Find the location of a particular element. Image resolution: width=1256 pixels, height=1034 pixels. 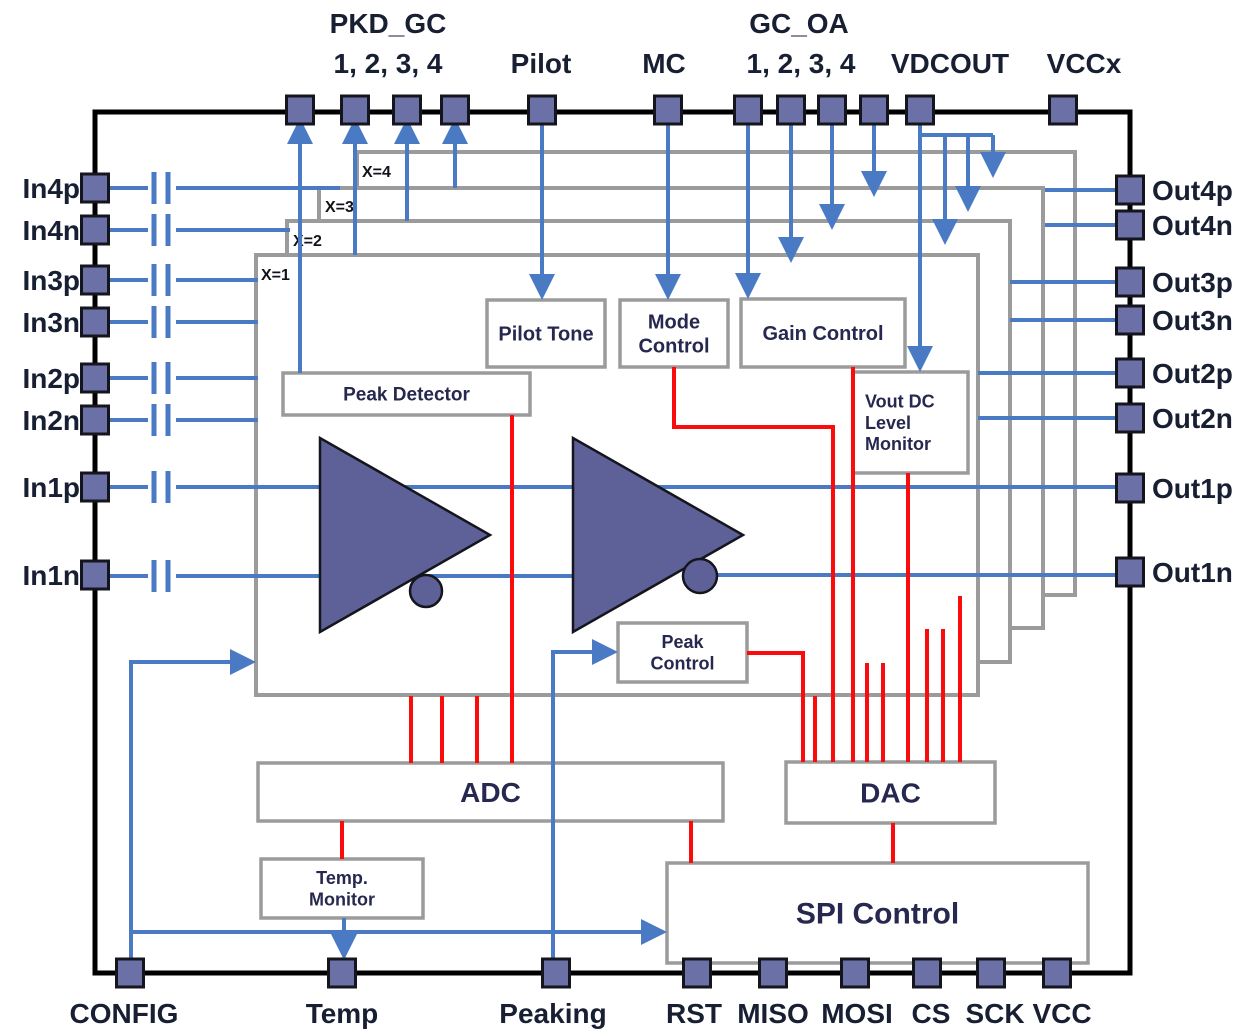

block-vout-dc-level-monitor-label: Monitor is located at coordinates (898, 444).